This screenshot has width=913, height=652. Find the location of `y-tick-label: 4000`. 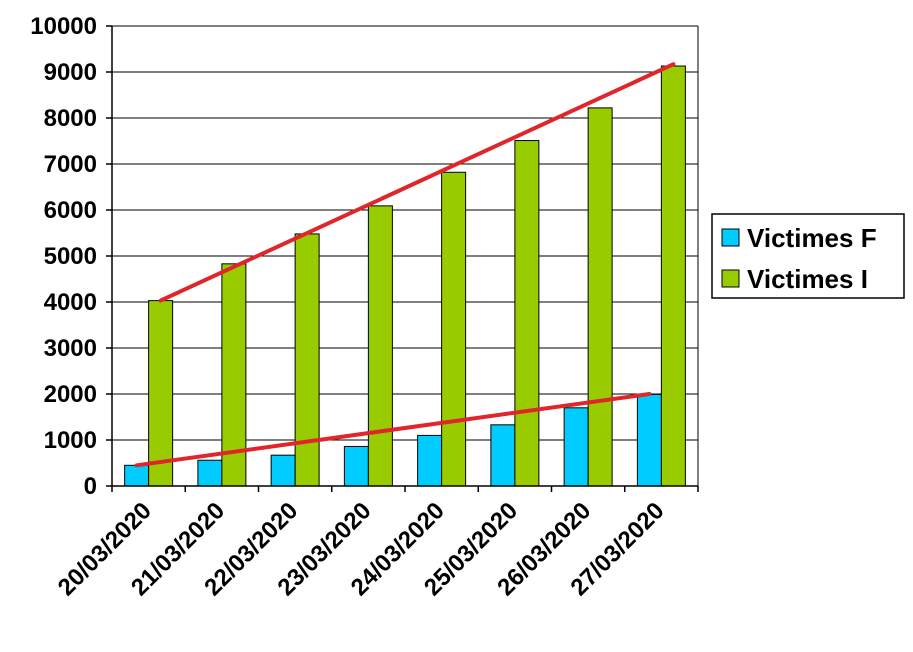

y-tick-label: 4000 is located at coordinates (70, 302).